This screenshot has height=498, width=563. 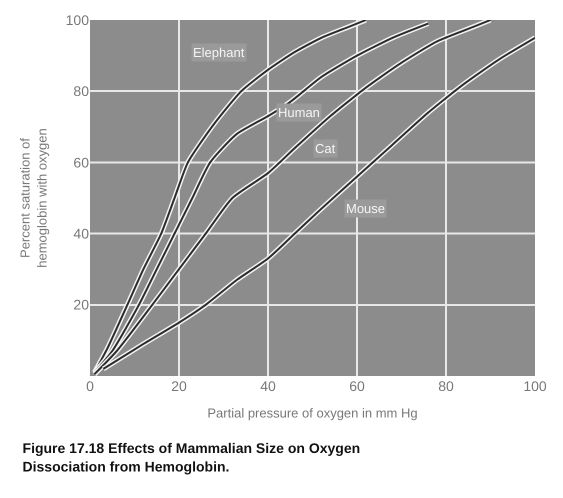 What do you see at coordinates (535, 386) in the screenshot?
I see `x-tick-label: 100` at bounding box center [535, 386].